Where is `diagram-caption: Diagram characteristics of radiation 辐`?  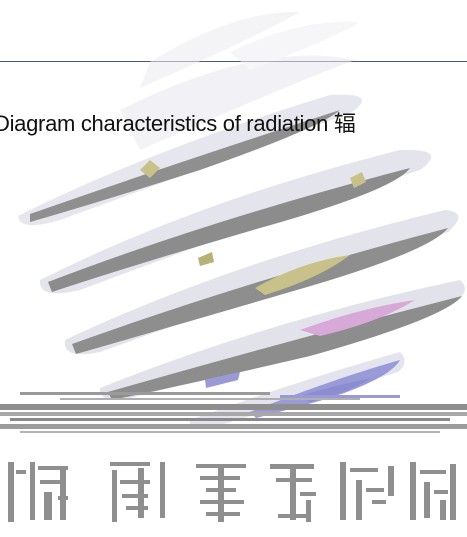
diagram-caption: Diagram characteristics of radiation 辐 is located at coordinates (178, 123).